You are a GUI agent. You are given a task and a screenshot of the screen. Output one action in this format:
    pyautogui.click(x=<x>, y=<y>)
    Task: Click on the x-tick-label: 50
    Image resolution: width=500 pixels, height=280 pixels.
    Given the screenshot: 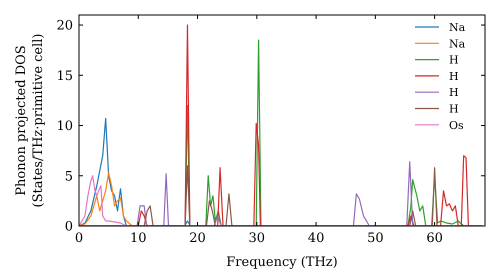 What is the action you would take?
    pyautogui.click(x=375, y=238)
    